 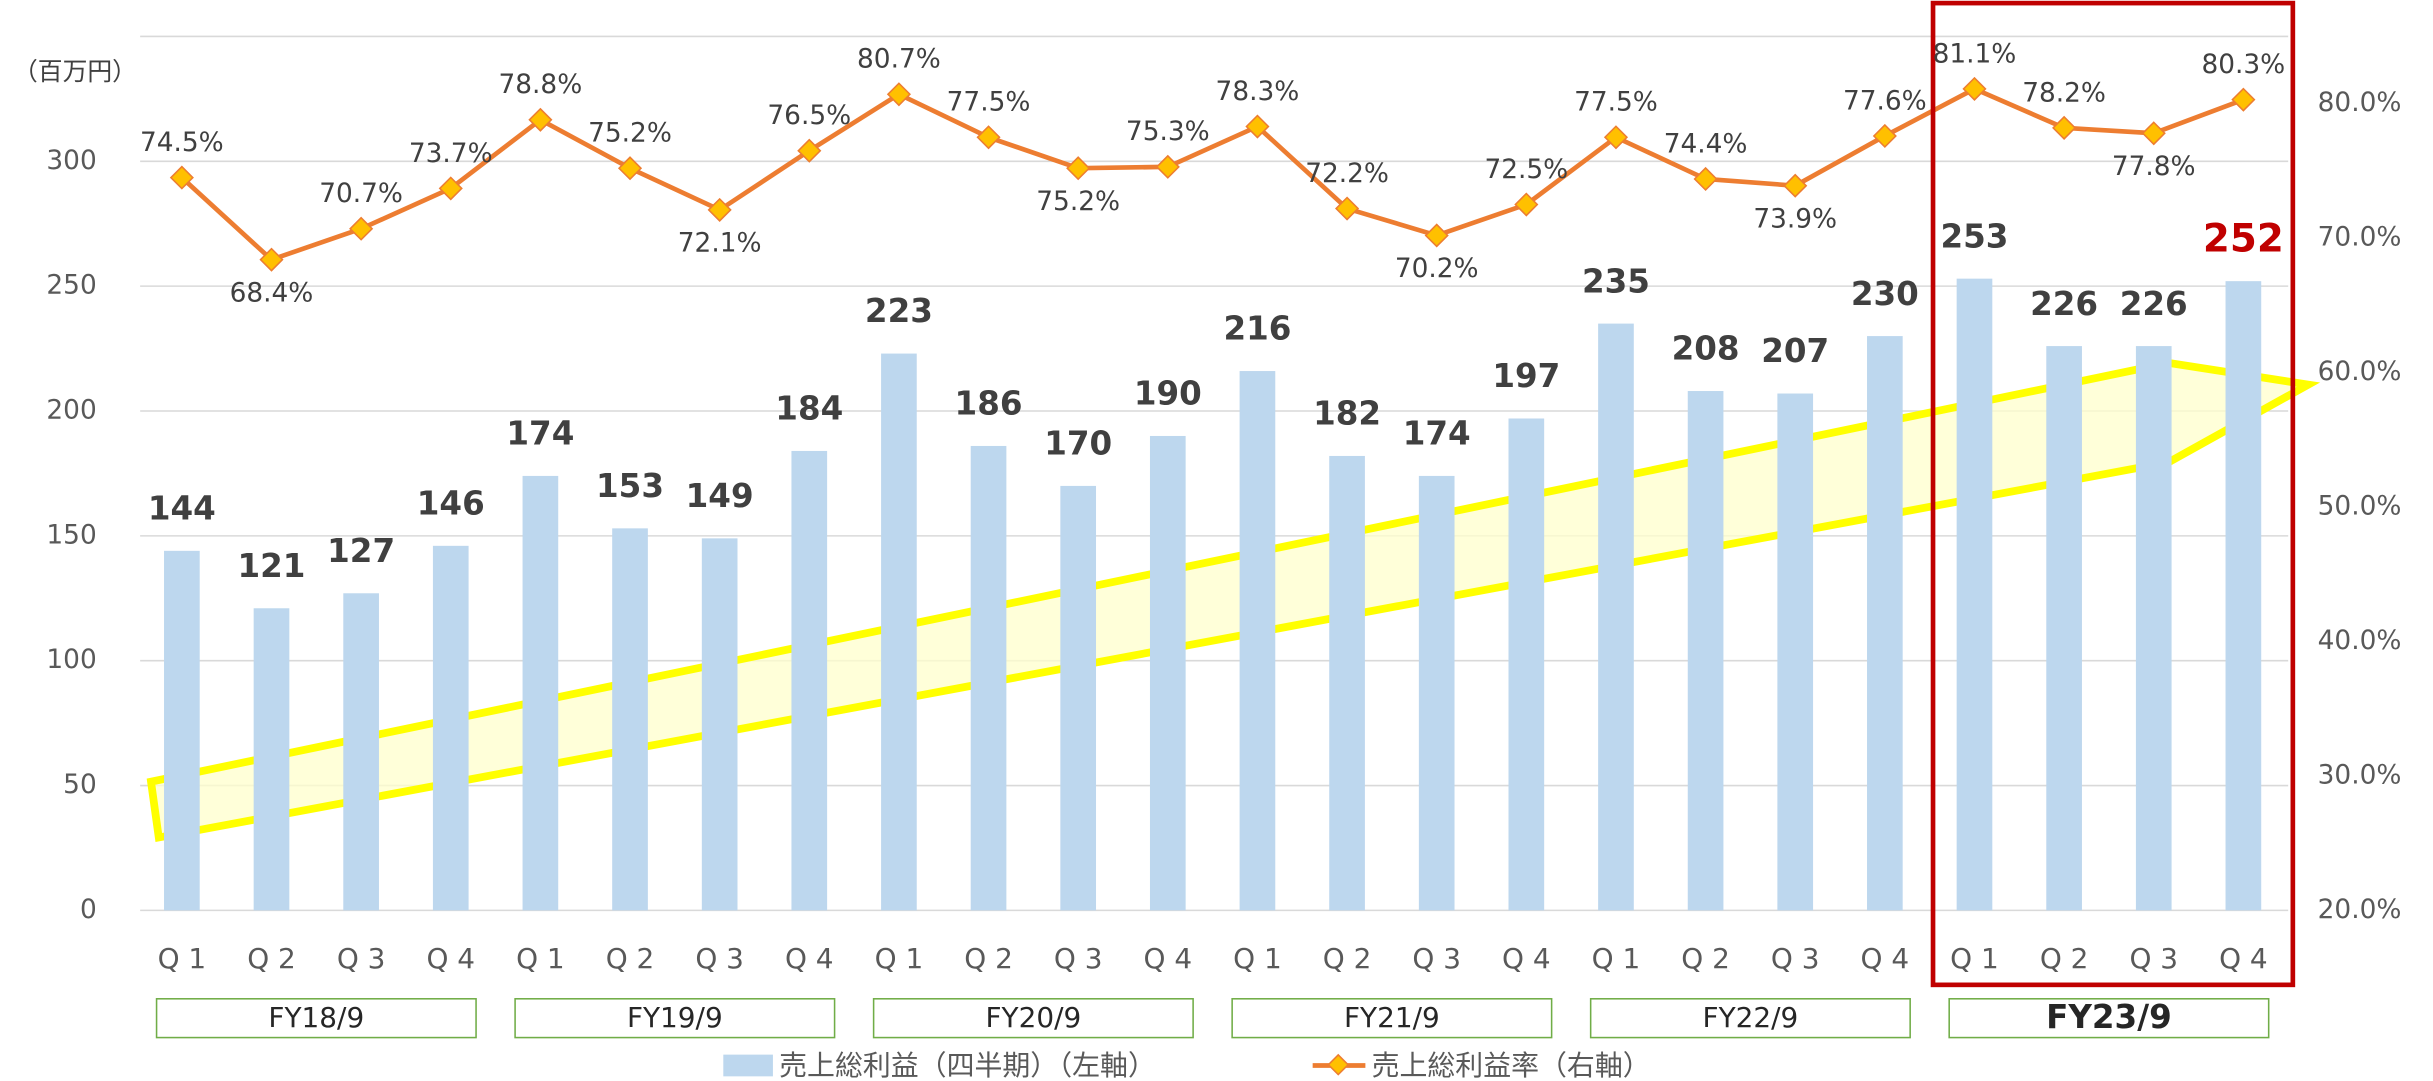 What do you see at coordinates (1795, 219) in the screenshot?
I see `line-value-label: 73.9%` at bounding box center [1795, 219].